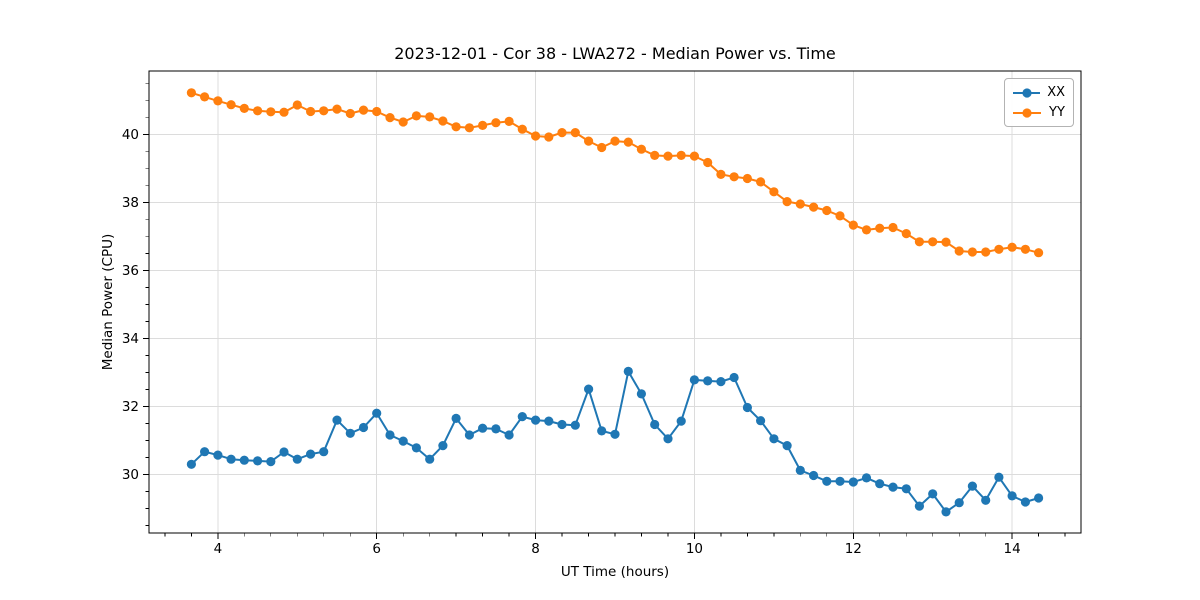 Image resolution: width=1200 pixels, height=600 pixels. What do you see at coordinates (218, 549) in the screenshot?
I see `x-tick-label: 4` at bounding box center [218, 549].